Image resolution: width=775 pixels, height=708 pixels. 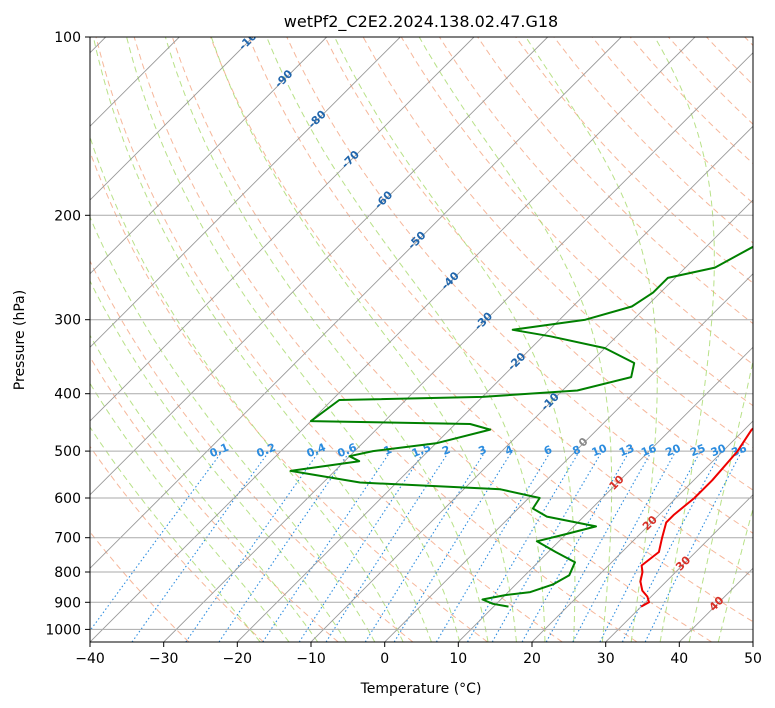 I want to click on y-tick-label: 900, so click(x=67, y=603).